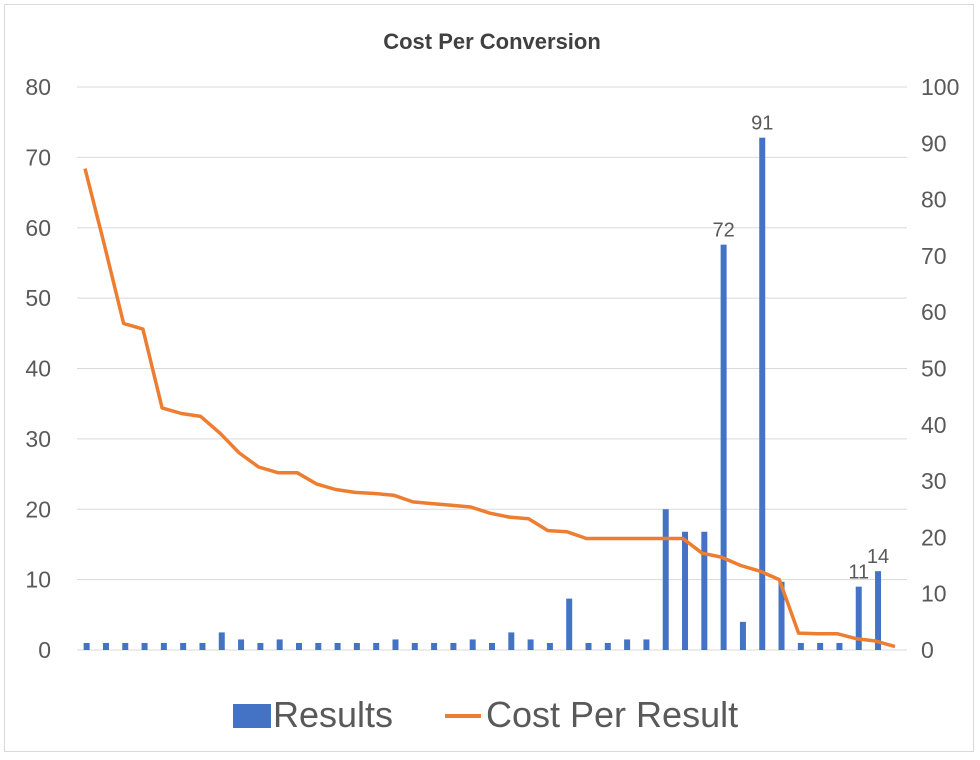  What do you see at coordinates (38, 228) in the screenshot?
I see `left-axis-tick-label: 60` at bounding box center [38, 228].